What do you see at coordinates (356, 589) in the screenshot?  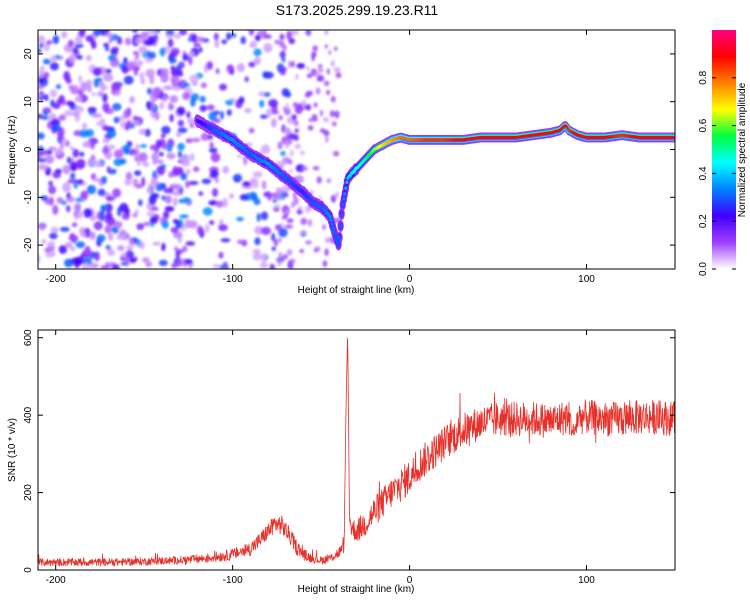 I see `snr-xlabel: Height of straight line (km)` at bounding box center [356, 589].